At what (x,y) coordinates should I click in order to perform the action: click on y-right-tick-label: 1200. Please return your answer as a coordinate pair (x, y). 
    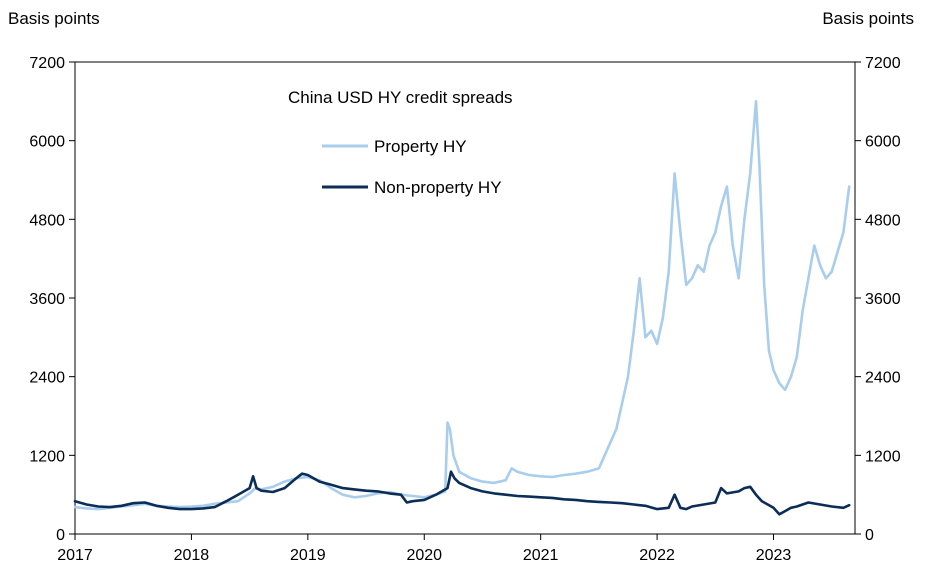
    Looking at the image, I should click on (883, 456).